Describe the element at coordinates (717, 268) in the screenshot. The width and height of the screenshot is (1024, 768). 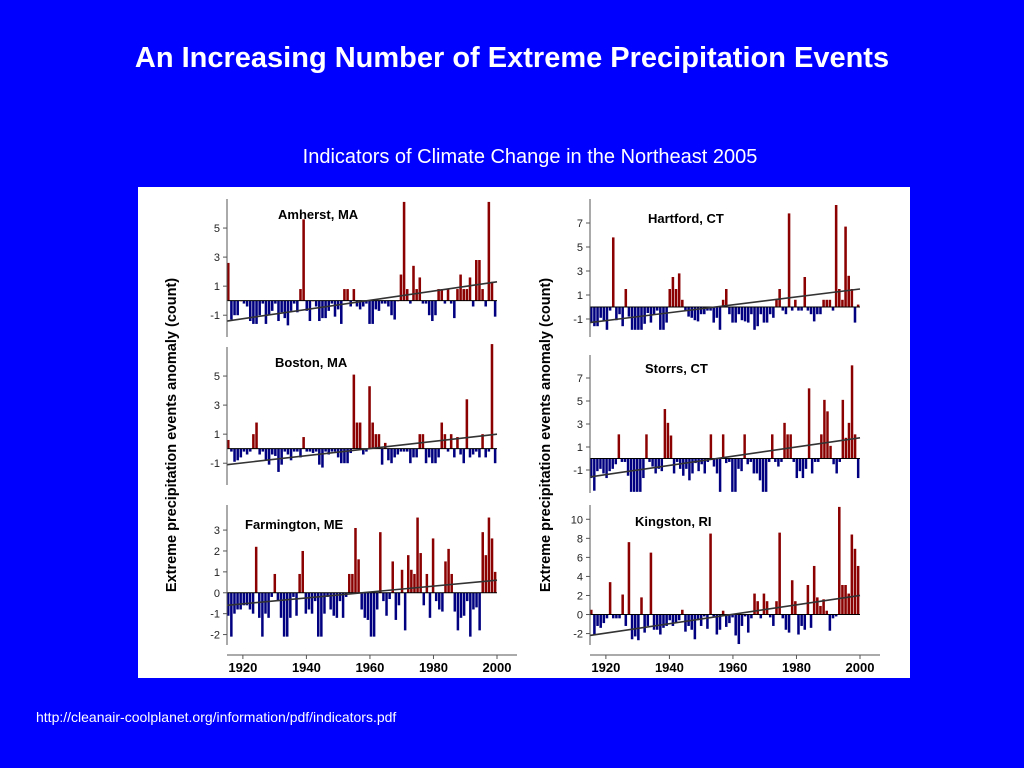
I see `panel-2: 7 5 3 1 -1 Hartford, CT` at that location.